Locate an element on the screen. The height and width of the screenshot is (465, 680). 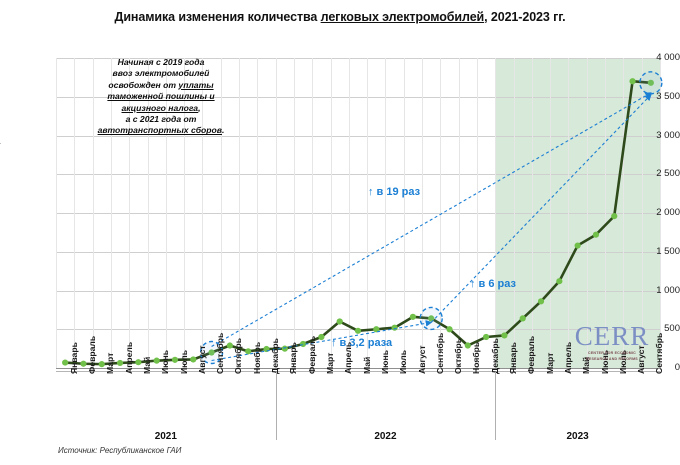
x-axis-tick-label: Ноябрь is located at coordinates (476, 357).